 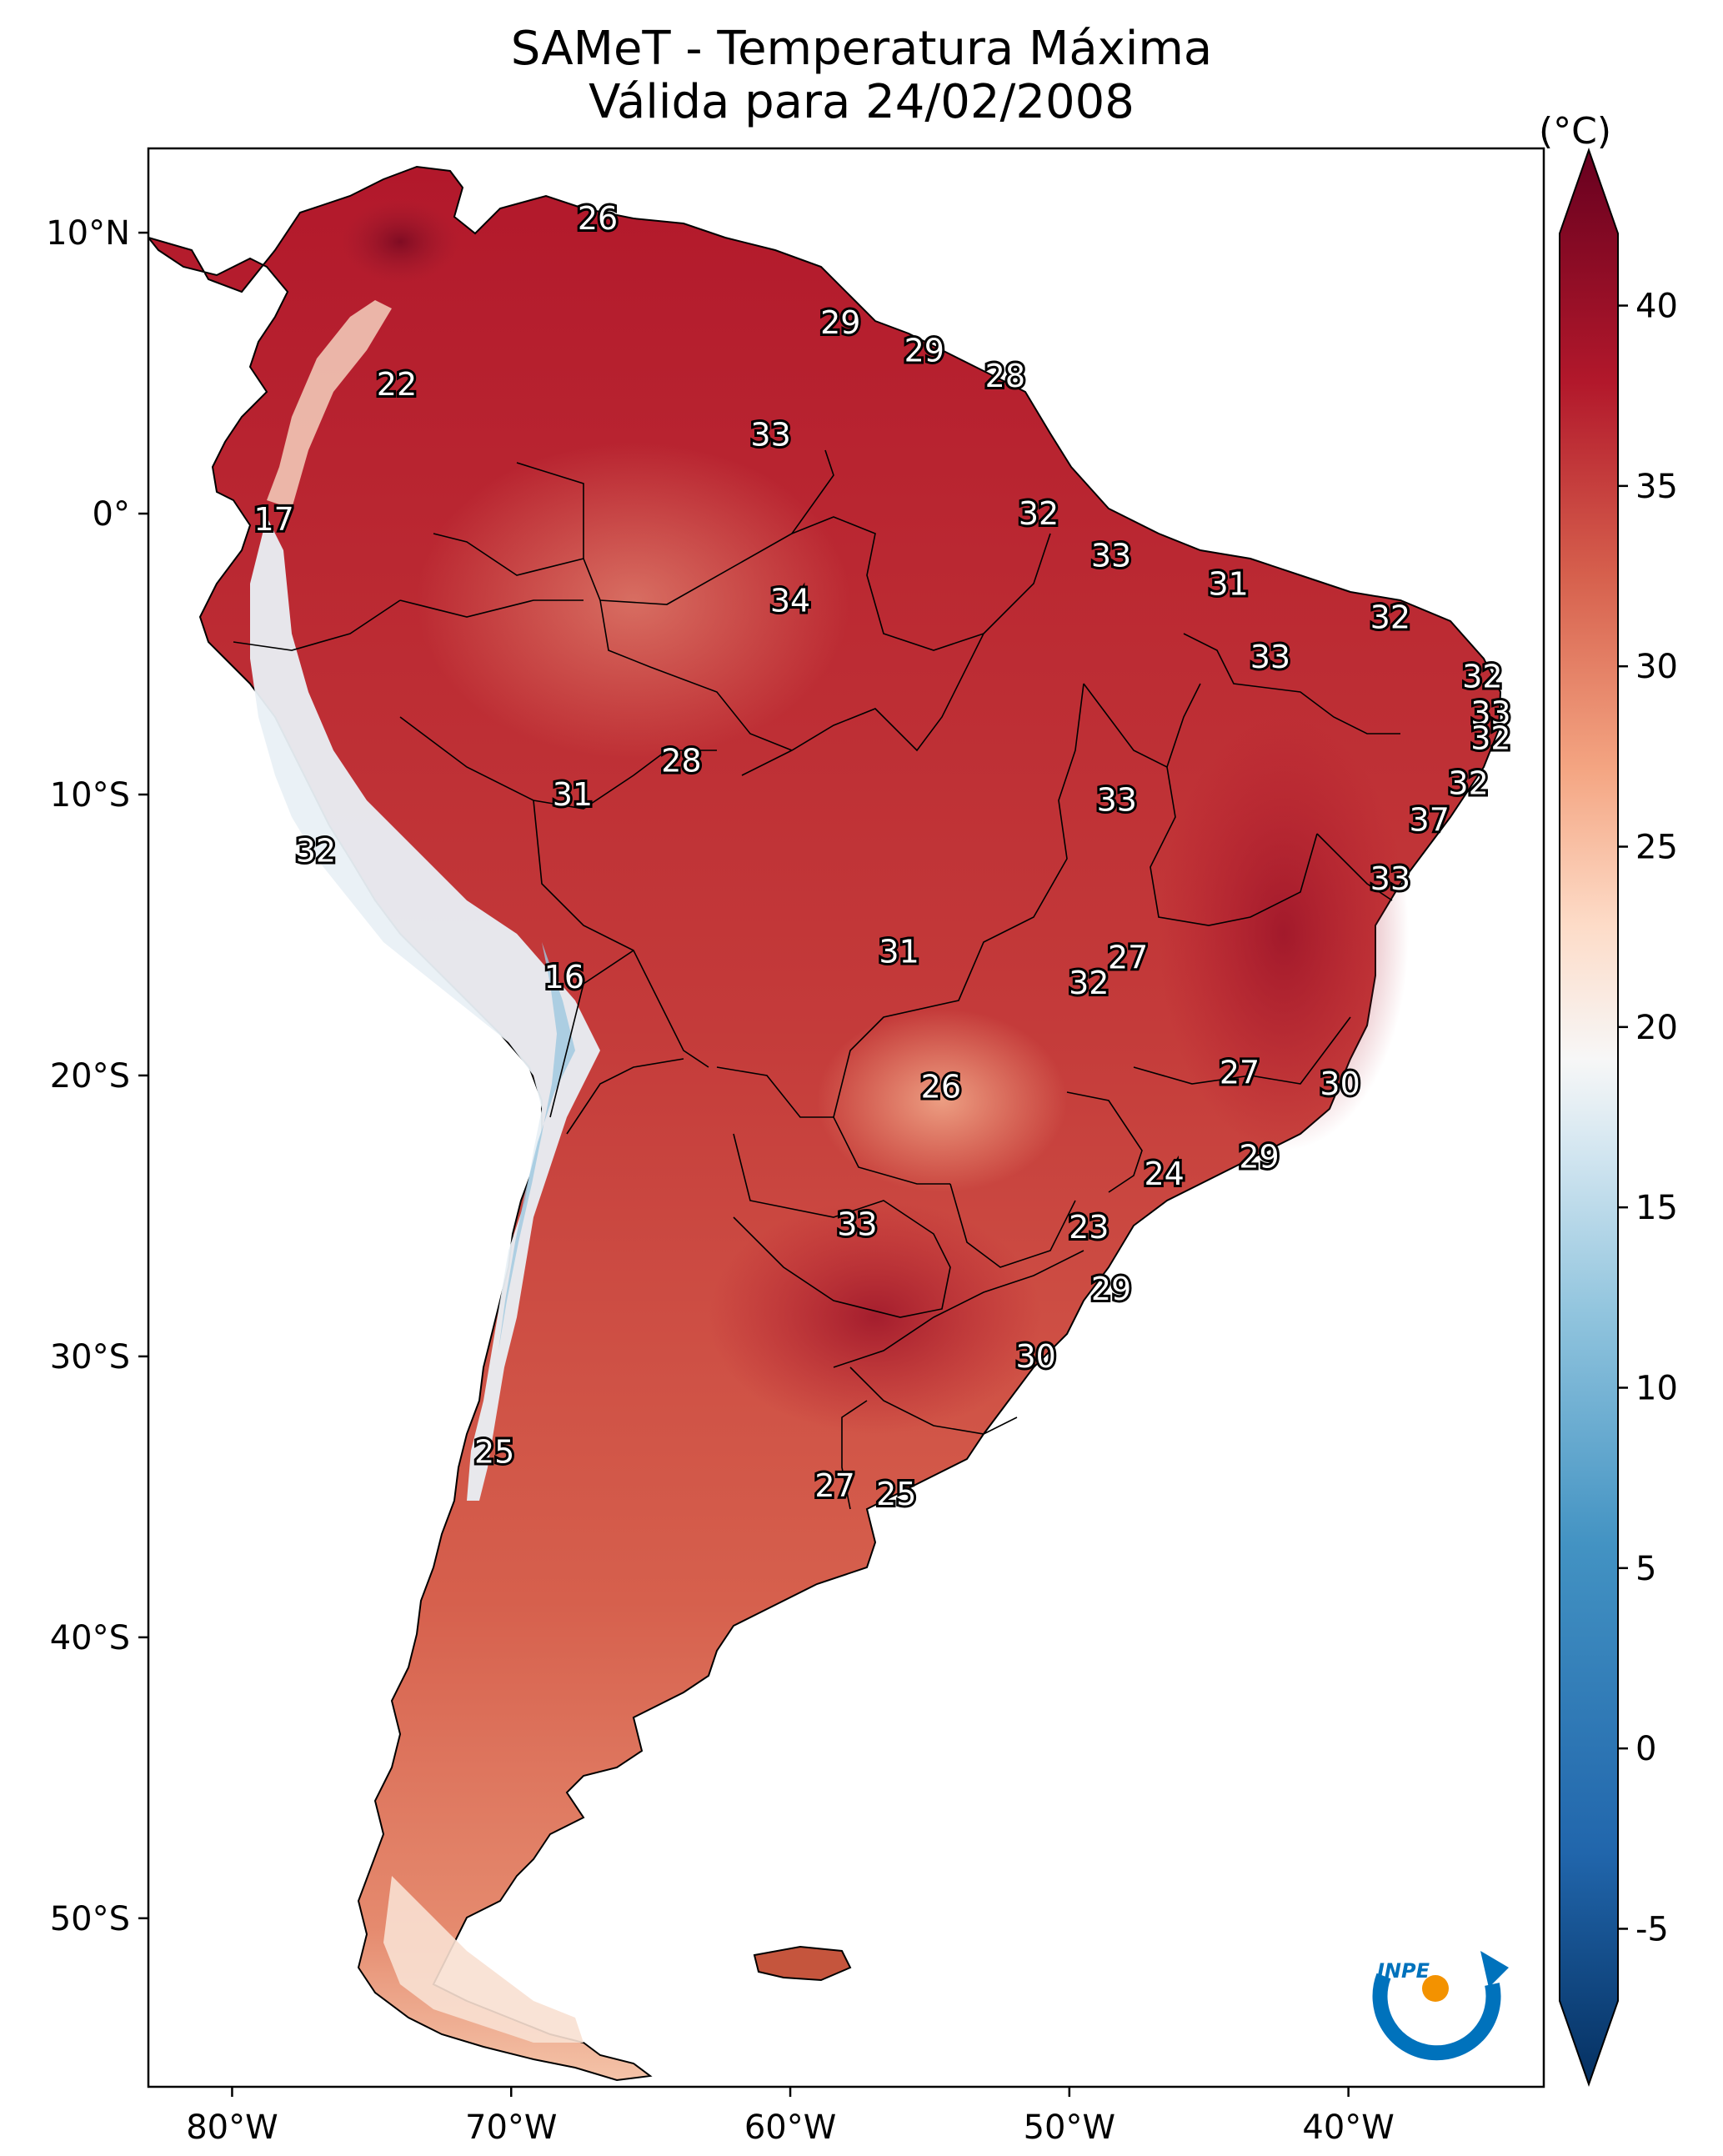 What do you see at coordinates (1069, 2127) in the screenshot?
I see `lon-tick-label: 50°W` at bounding box center [1069, 2127].